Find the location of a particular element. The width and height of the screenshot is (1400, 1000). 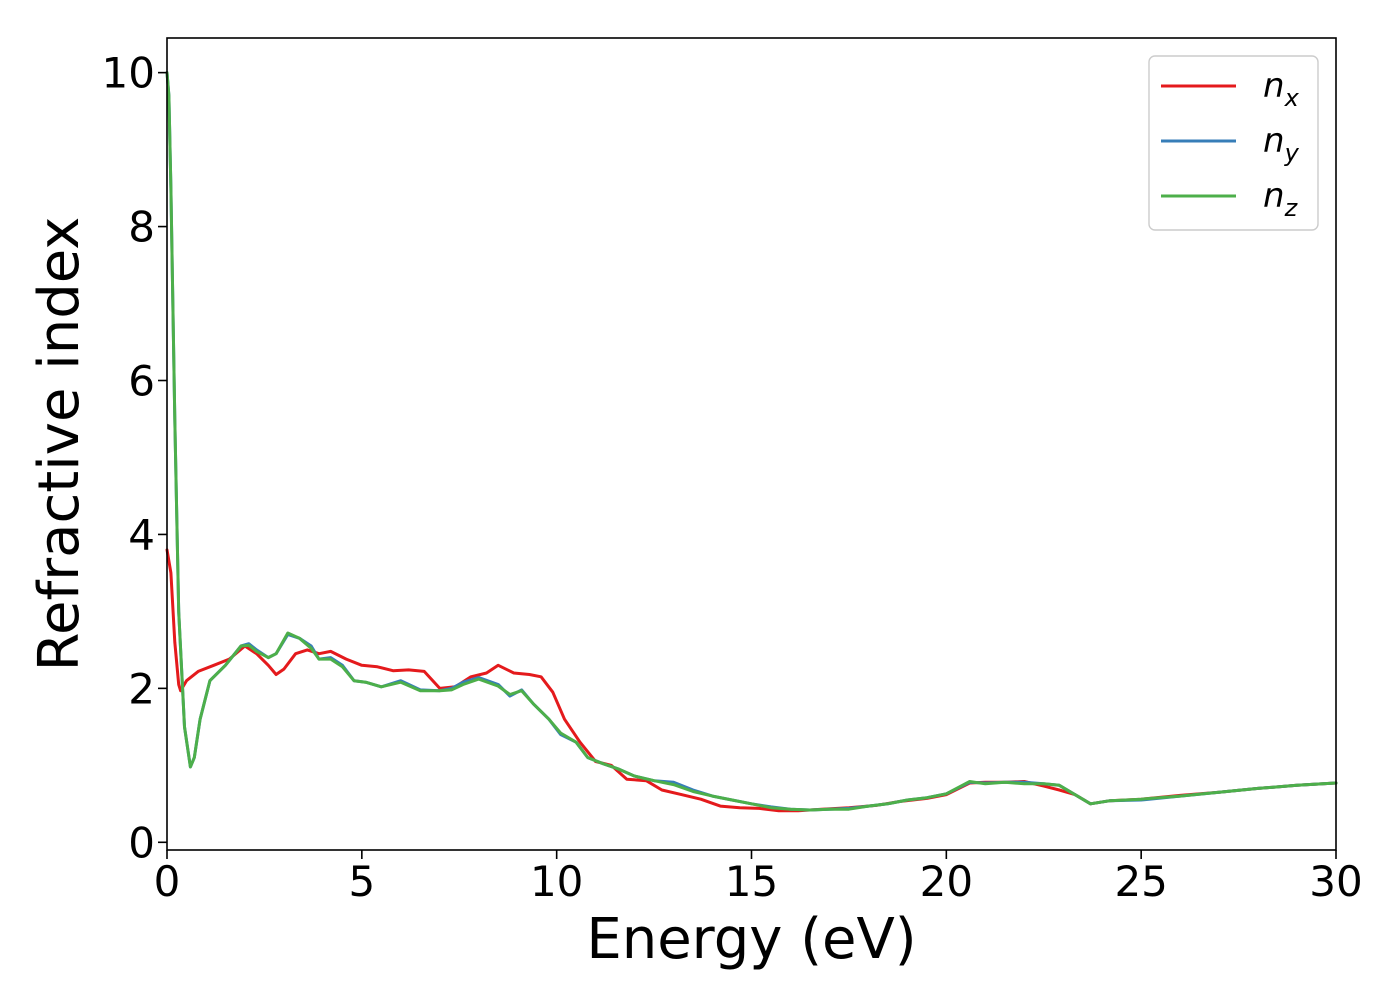

y-tick-label: 8 is located at coordinates (141, 227).